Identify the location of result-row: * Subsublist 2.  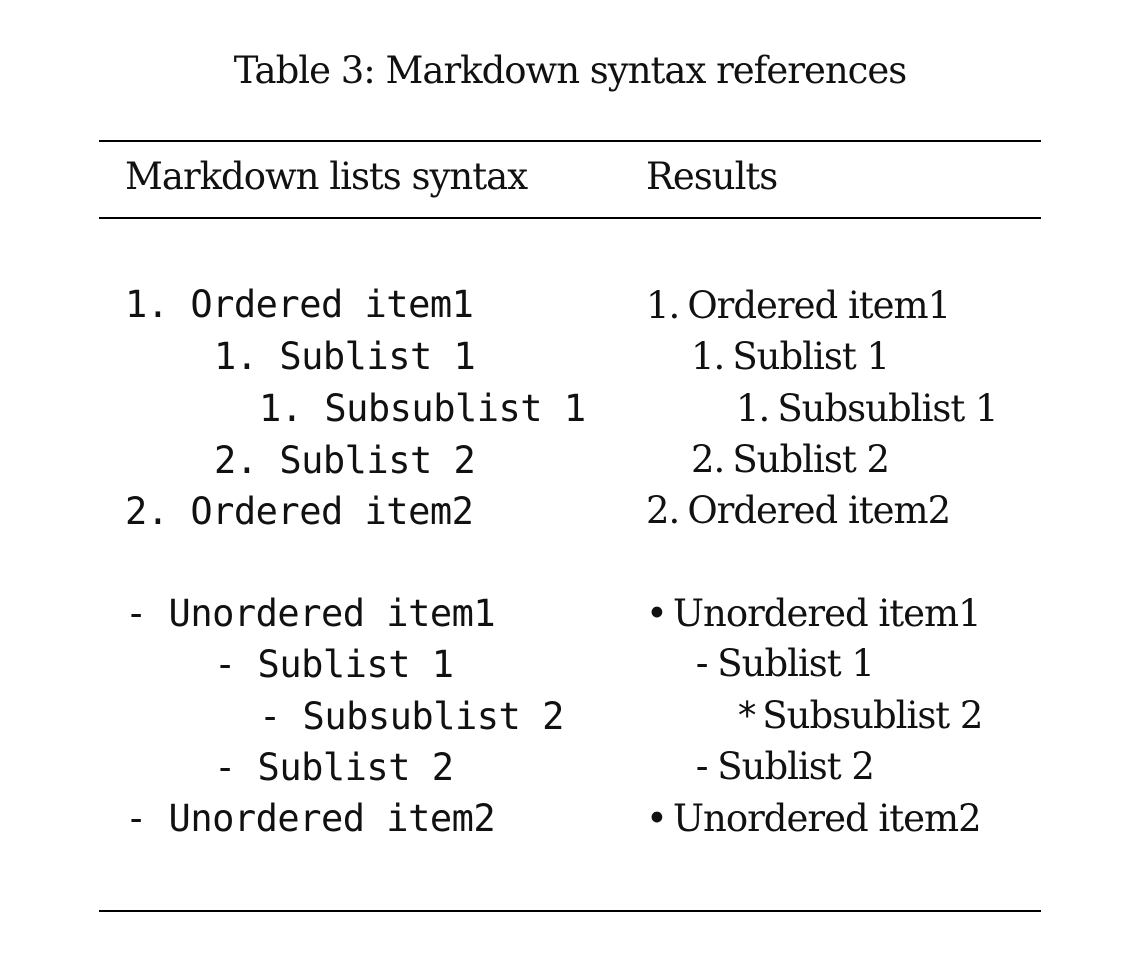
(859, 716).